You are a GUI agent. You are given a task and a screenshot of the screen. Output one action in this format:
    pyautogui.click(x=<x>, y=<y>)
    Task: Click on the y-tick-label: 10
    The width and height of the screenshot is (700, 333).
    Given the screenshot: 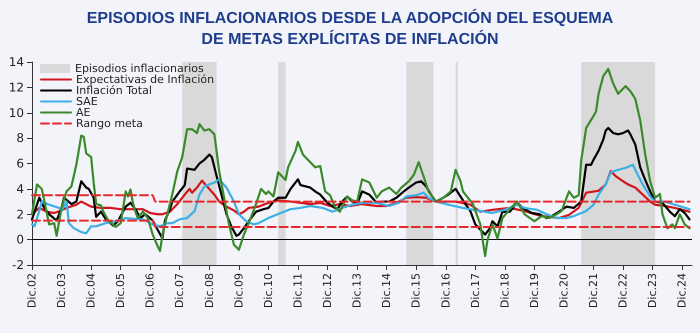 What is the action you would take?
    pyautogui.click(x=16, y=113)
    